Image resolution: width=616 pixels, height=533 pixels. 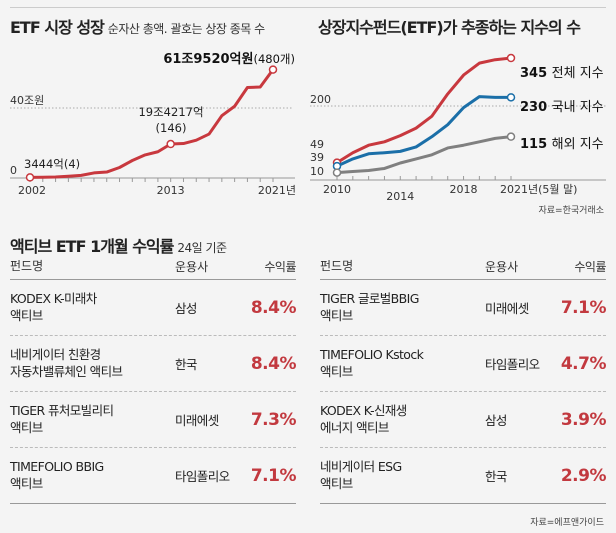 I want to click on series-end-label: 115 해외 지수, so click(x=562, y=144).